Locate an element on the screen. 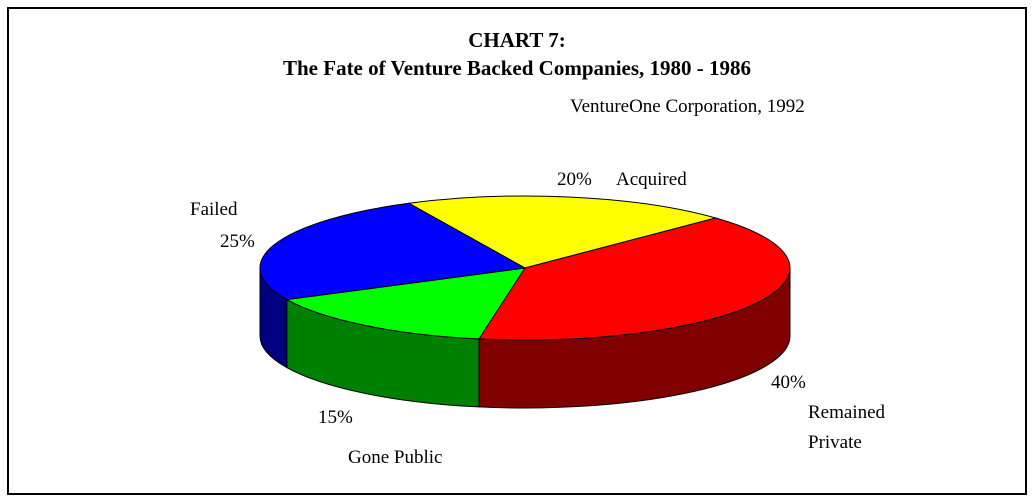 This screenshot has width=1034, height=502. category-label: Acquired is located at coordinates (651, 179).